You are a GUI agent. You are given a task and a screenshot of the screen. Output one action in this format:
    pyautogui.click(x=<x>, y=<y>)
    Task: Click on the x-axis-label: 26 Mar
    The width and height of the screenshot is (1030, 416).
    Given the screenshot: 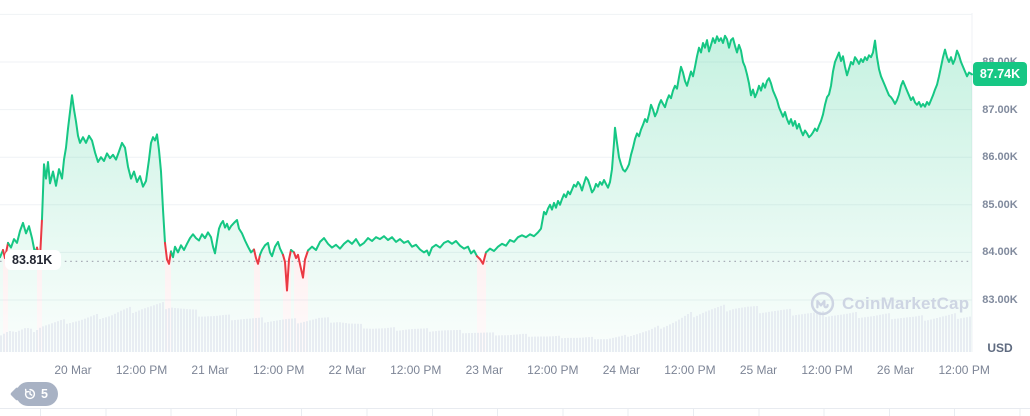 What is the action you would take?
    pyautogui.click(x=895, y=370)
    